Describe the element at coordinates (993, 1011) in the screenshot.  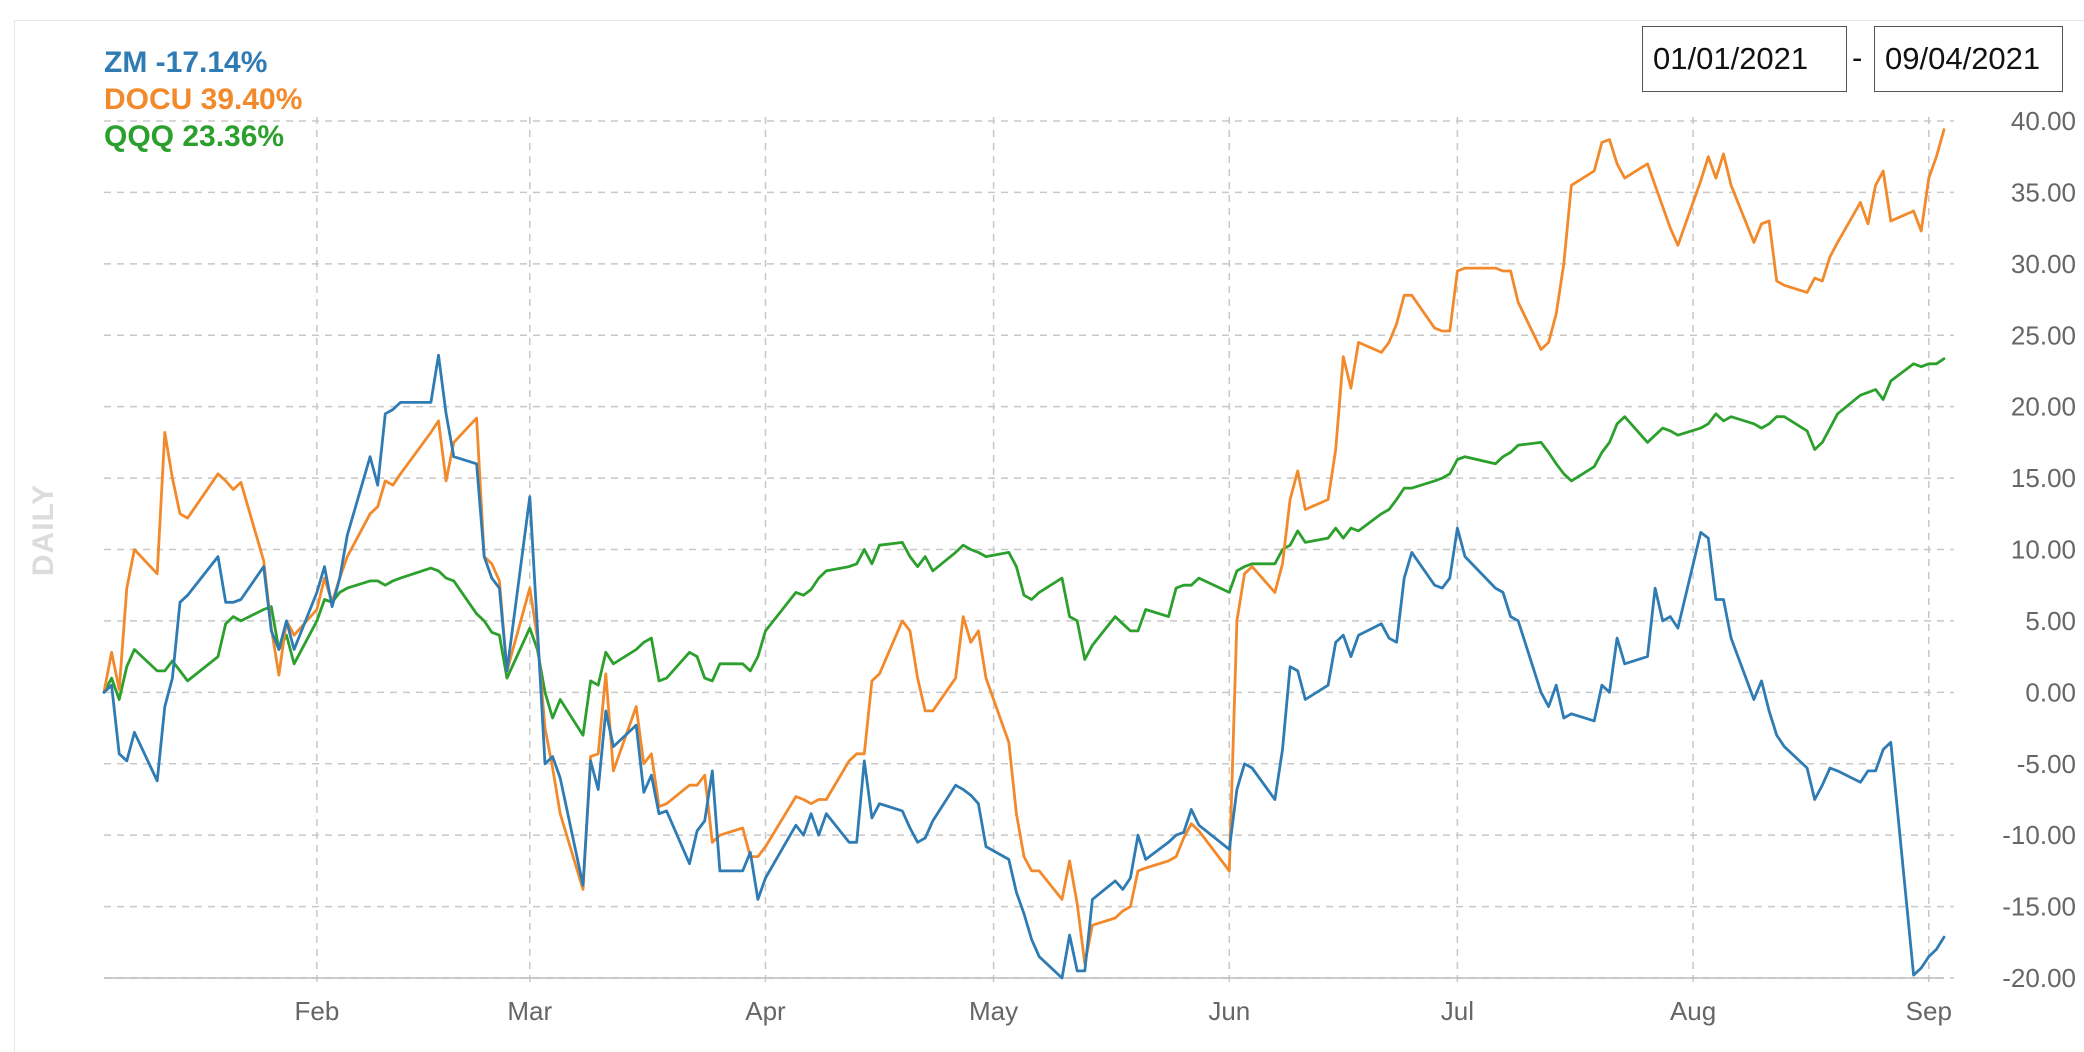
I see `x-tick-label: May` at that location.